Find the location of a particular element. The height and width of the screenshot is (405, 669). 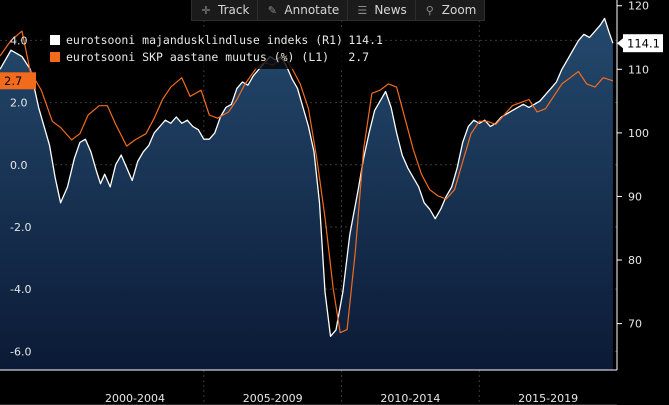

left-tick-label: 4.0 is located at coordinates (19, 40).